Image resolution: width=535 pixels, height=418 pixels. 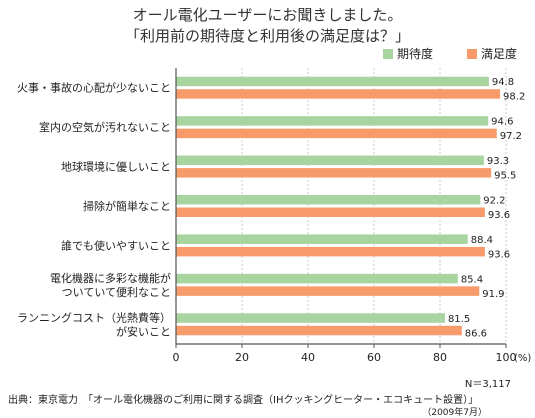 What do you see at coordinates (499, 53) in the screenshot?
I see `legend-label-satisfy: 満足度` at bounding box center [499, 53].